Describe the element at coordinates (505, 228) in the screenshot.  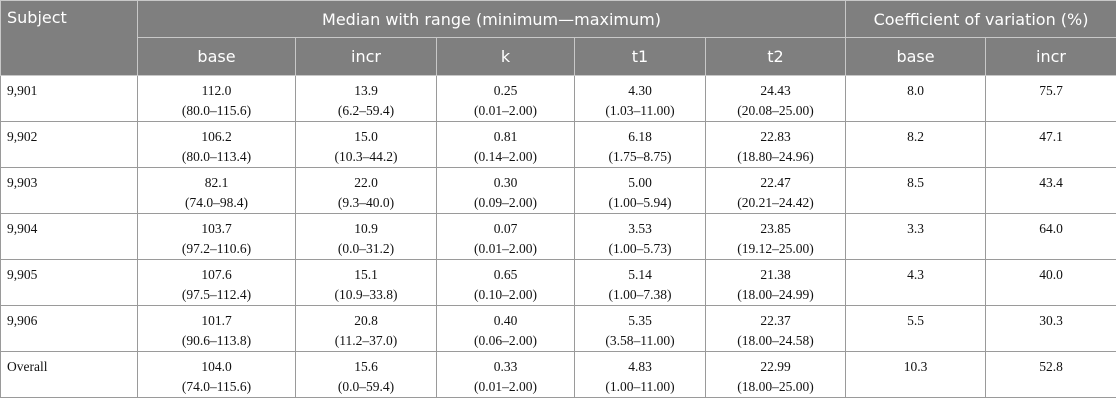
I see `median-value: 0.07` at that location.